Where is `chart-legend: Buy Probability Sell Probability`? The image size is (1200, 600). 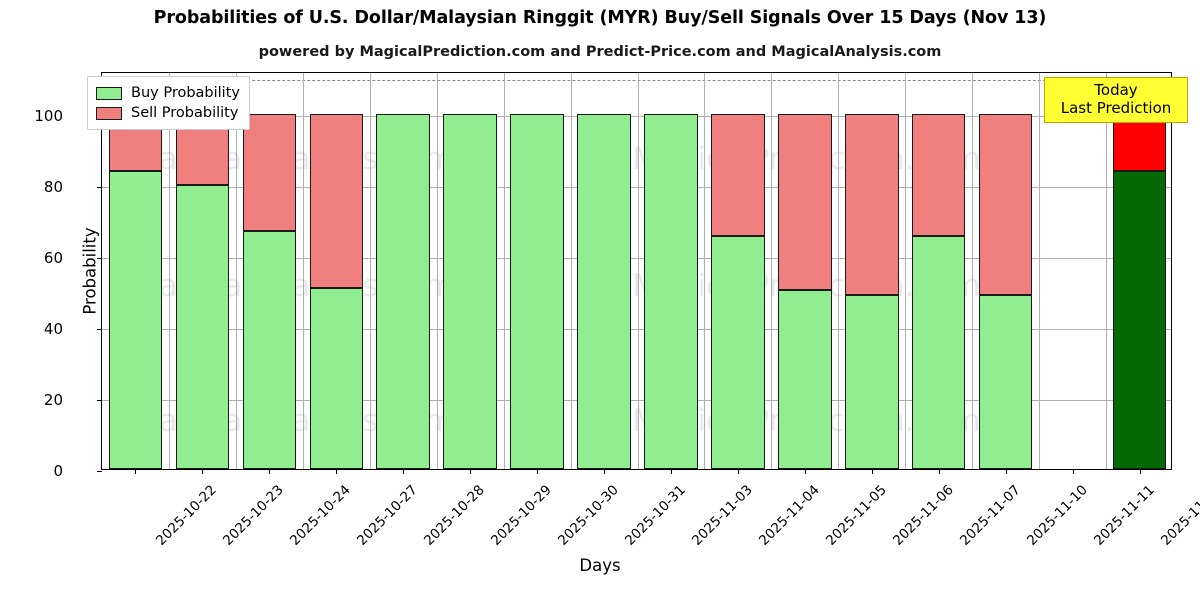
chart-legend: Buy Probability Sell Probability is located at coordinates (168, 103).